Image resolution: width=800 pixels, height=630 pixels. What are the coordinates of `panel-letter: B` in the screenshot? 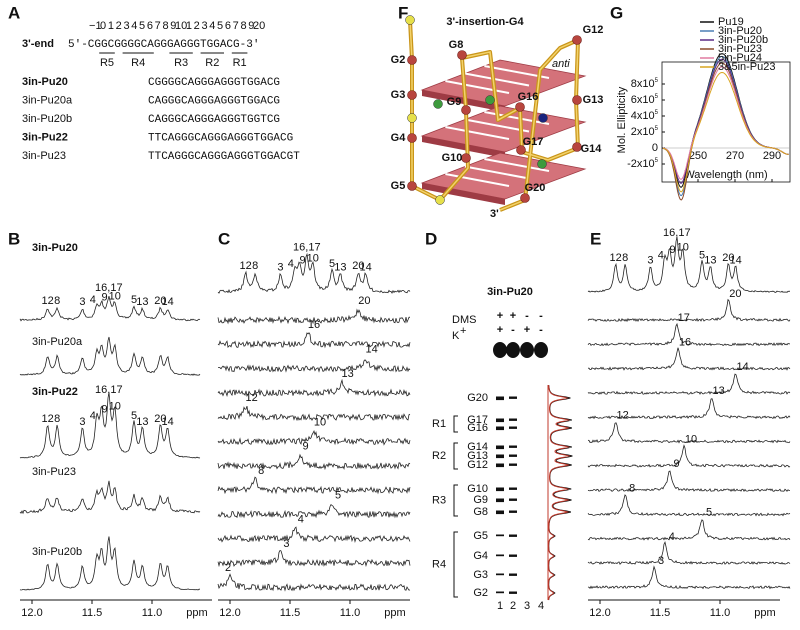 It's located at (14, 238).